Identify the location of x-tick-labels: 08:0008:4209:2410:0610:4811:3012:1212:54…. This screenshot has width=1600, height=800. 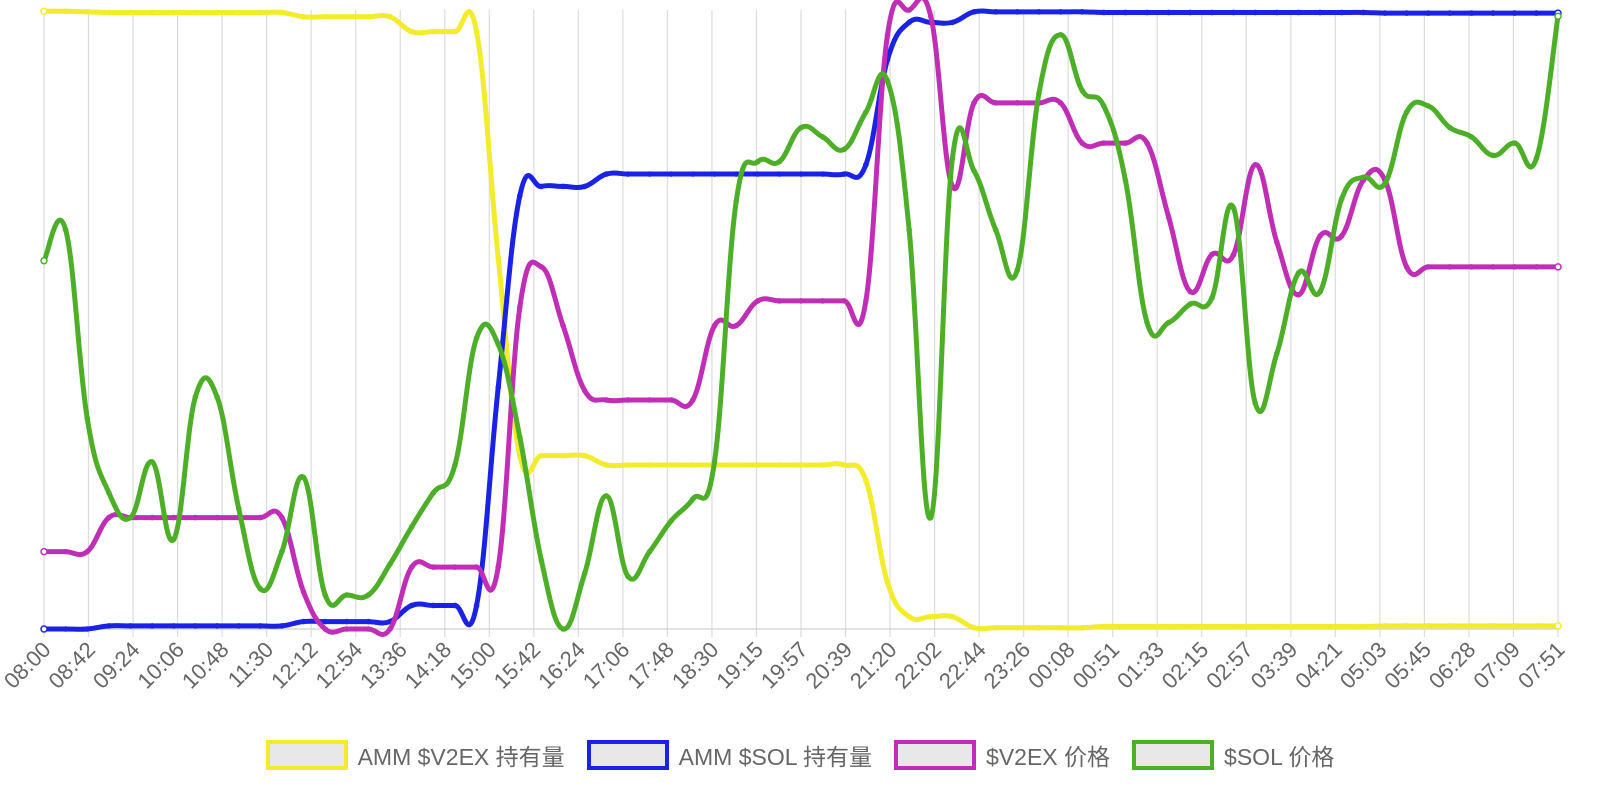
(785, 665).